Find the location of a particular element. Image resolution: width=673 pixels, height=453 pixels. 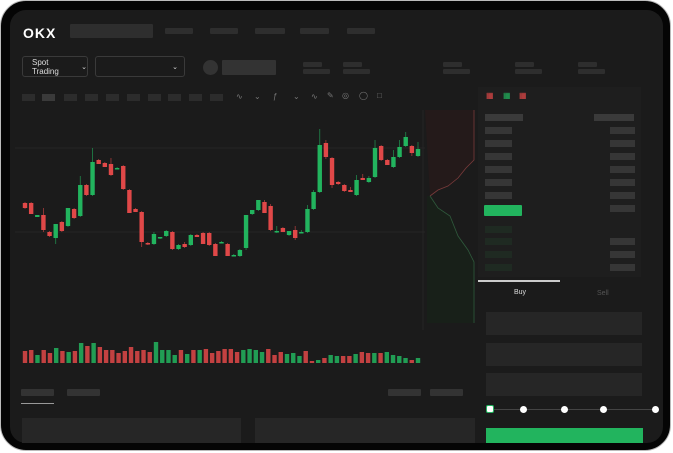

okx-logo: OKX is located at coordinates (40, 33).